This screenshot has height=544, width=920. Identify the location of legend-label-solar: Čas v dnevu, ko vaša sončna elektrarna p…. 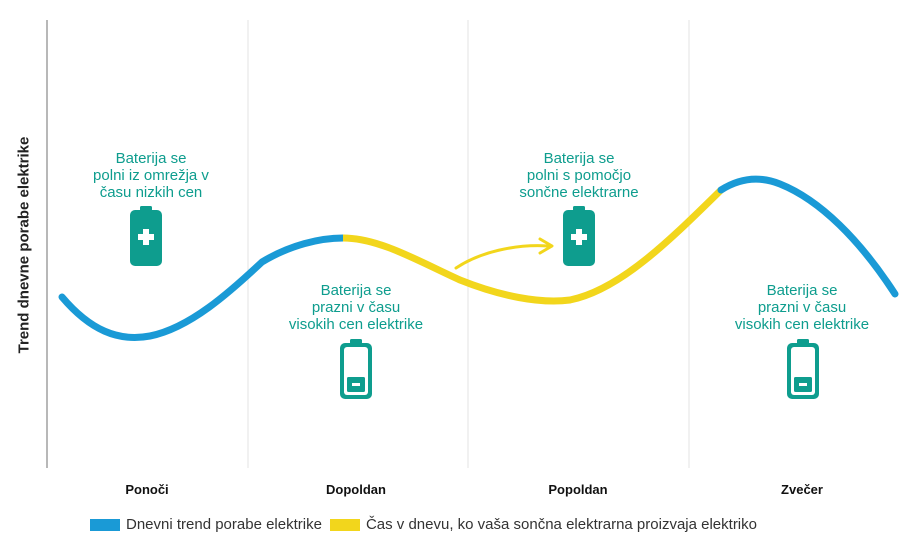
(561, 524).